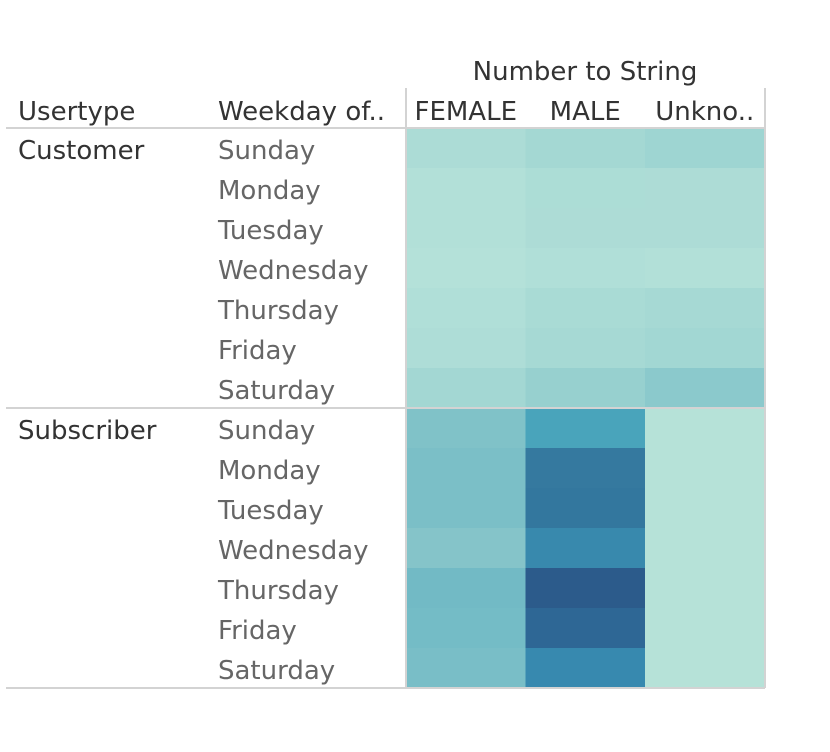 This screenshot has width=830, height=752. What do you see at coordinates (465, 112) in the screenshot?
I see `column-header-0: FEMALE` at bounding box center [465, 112].